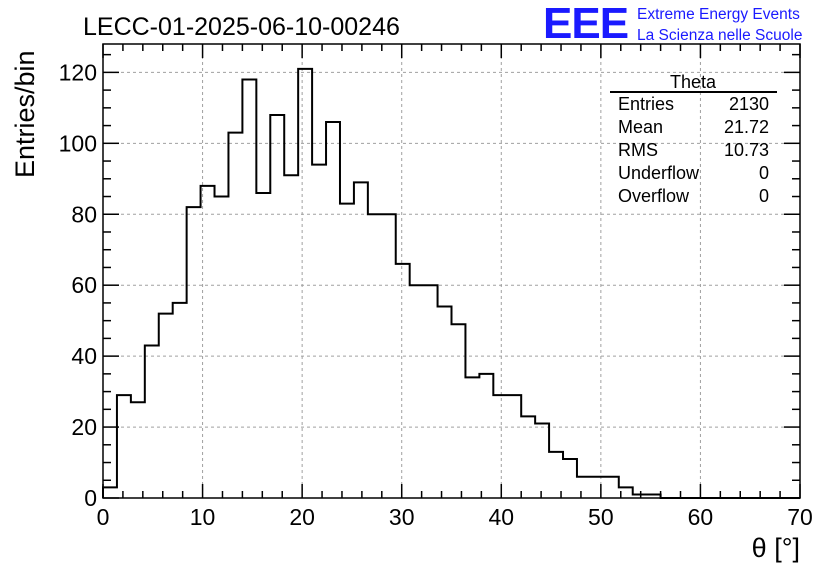 The width and height of the screenshot is (836, 577). What do you see at coordinates (646, 104) in the screenshot?
I see `stats-label: Entries` at bounding box center [646, 104].